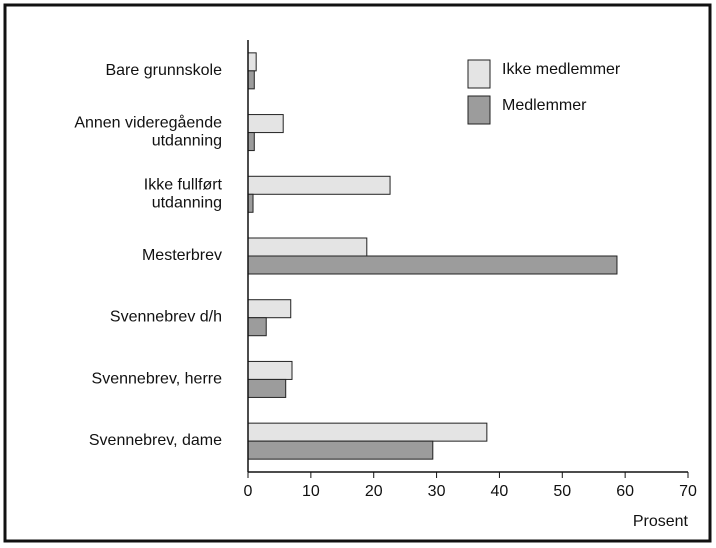 The height and width of the screenshot is (548, 716). What do you see at coordinates (182, 255) in the screenshot?
I see `y-tick-label: Mesterbrev` at bounding box center [182, 255].